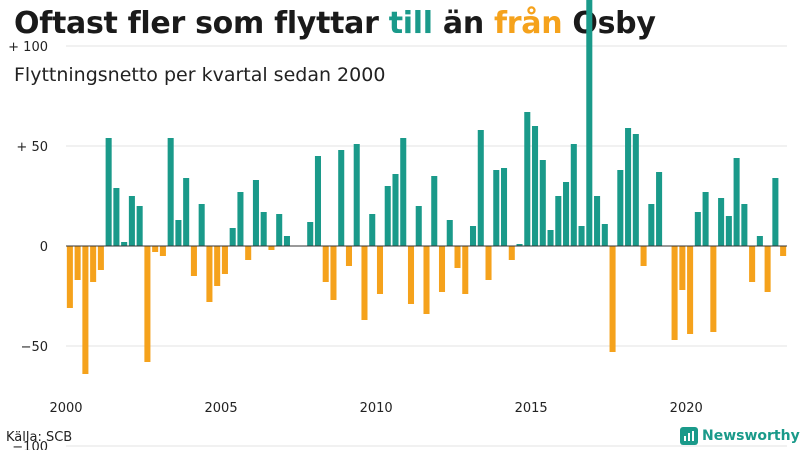  Describe the element at coordinates (689, 436) in the screenshot. I see `bar-chart-icon` at that location.